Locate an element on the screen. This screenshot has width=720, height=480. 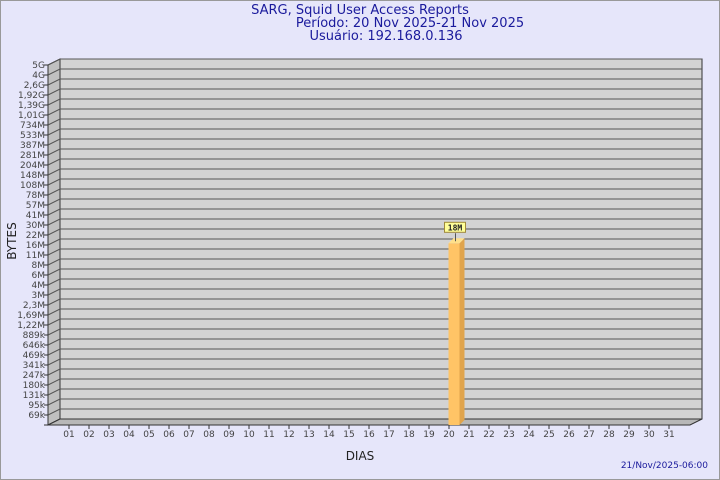
x-tick-label: 02 is located at coordinates (88, 435).